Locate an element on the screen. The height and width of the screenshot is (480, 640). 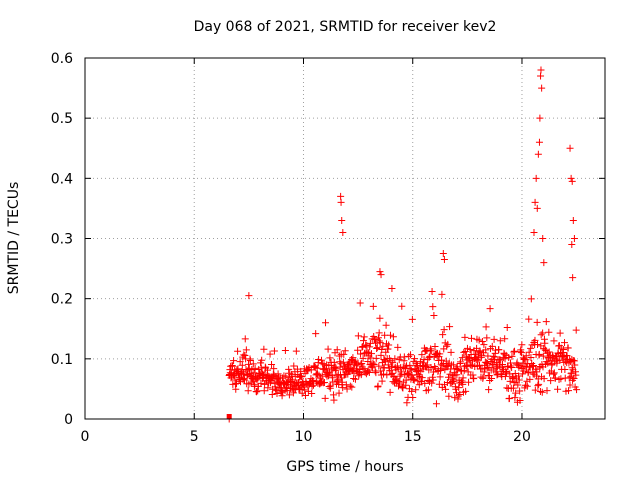
y-axis-label: SRMTID / TECUs is located at coordinates (14, 238).